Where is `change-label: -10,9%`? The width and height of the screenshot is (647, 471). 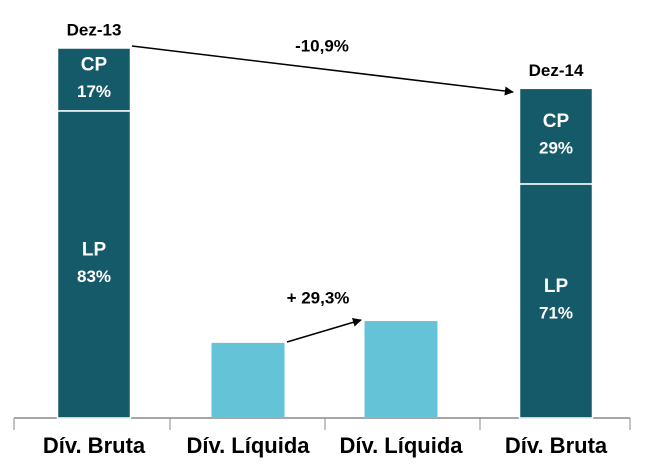
change-label: -10,9% is located at coordinates (322, 45).